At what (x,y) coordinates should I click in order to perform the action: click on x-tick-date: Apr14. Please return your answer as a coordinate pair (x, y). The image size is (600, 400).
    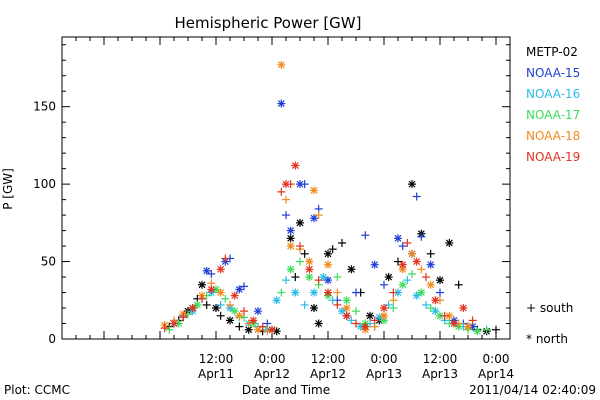
    Looking at the image, I should click on (496, 374).